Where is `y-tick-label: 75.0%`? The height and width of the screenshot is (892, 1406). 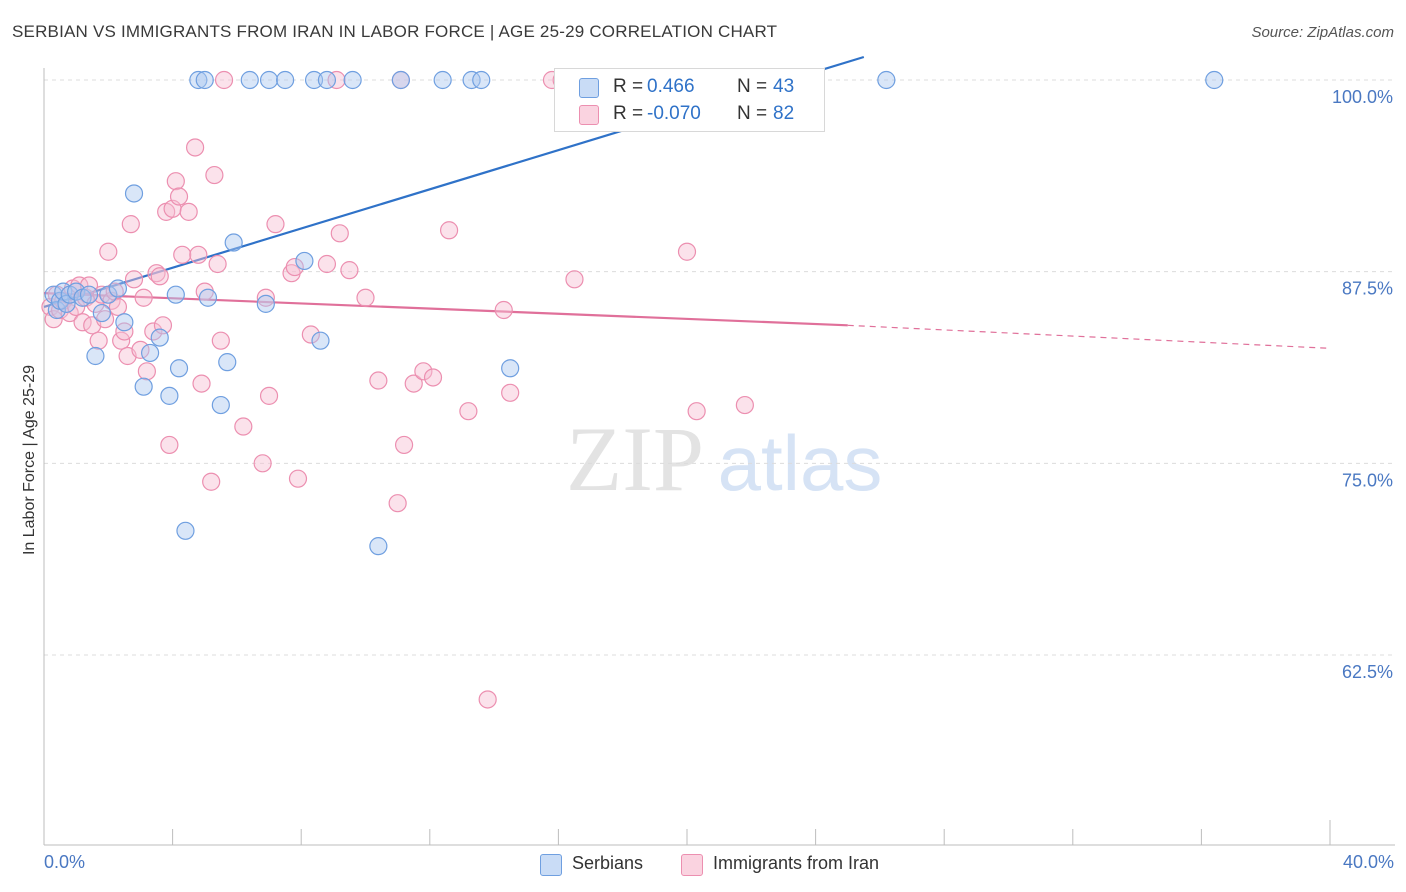
y-tick-label: 75.0% is located at coordinates (1367, 480).